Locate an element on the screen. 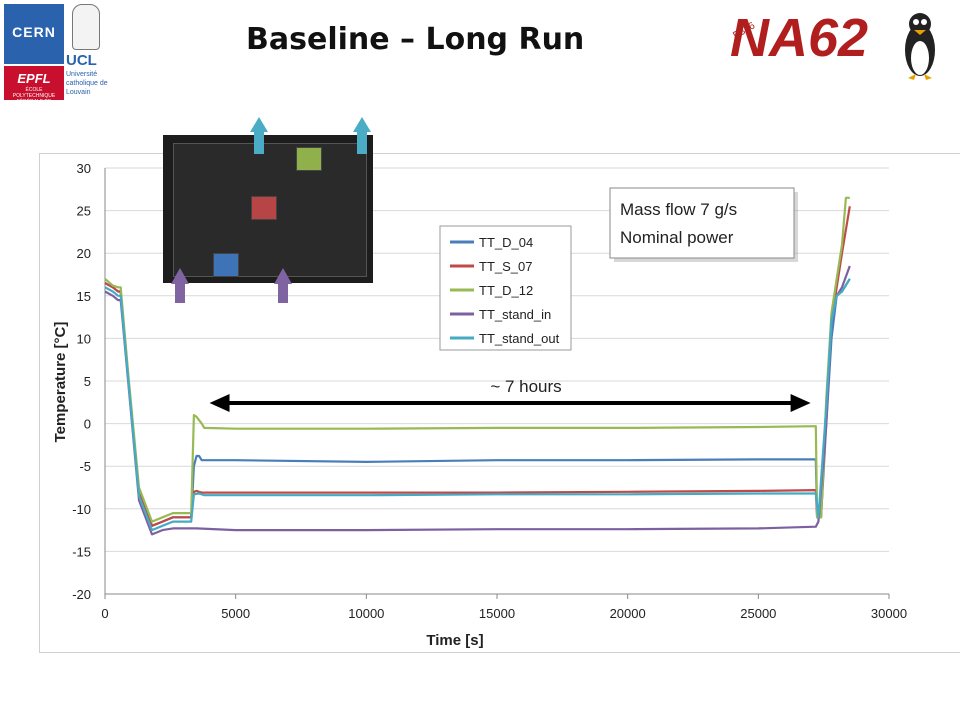 Image resolution: width=960 pixels, height=720 pixels. y-axis-title: Temperature [°C] is located at coordinates (60, 382).